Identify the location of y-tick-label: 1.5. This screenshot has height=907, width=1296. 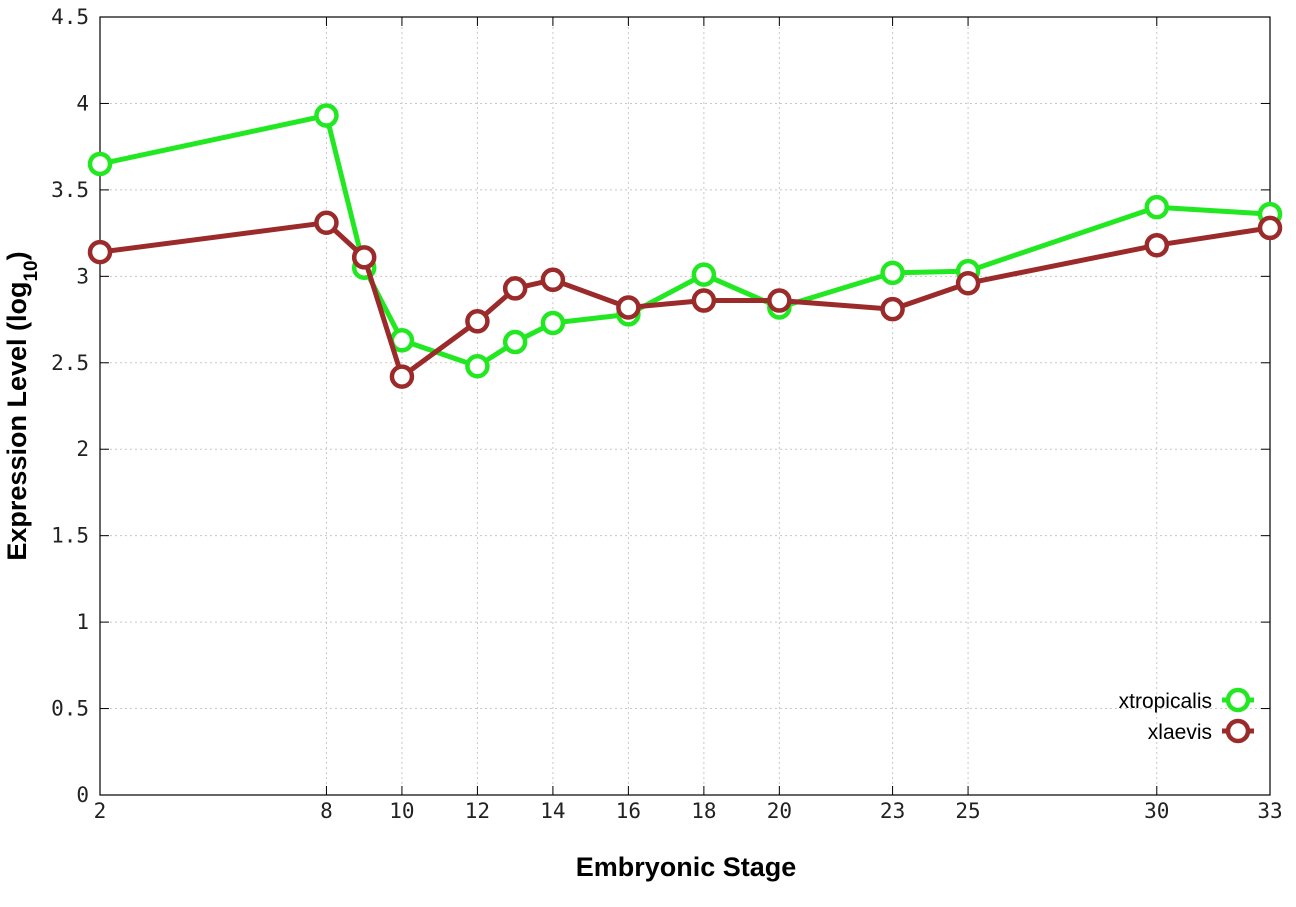
(70, 536).